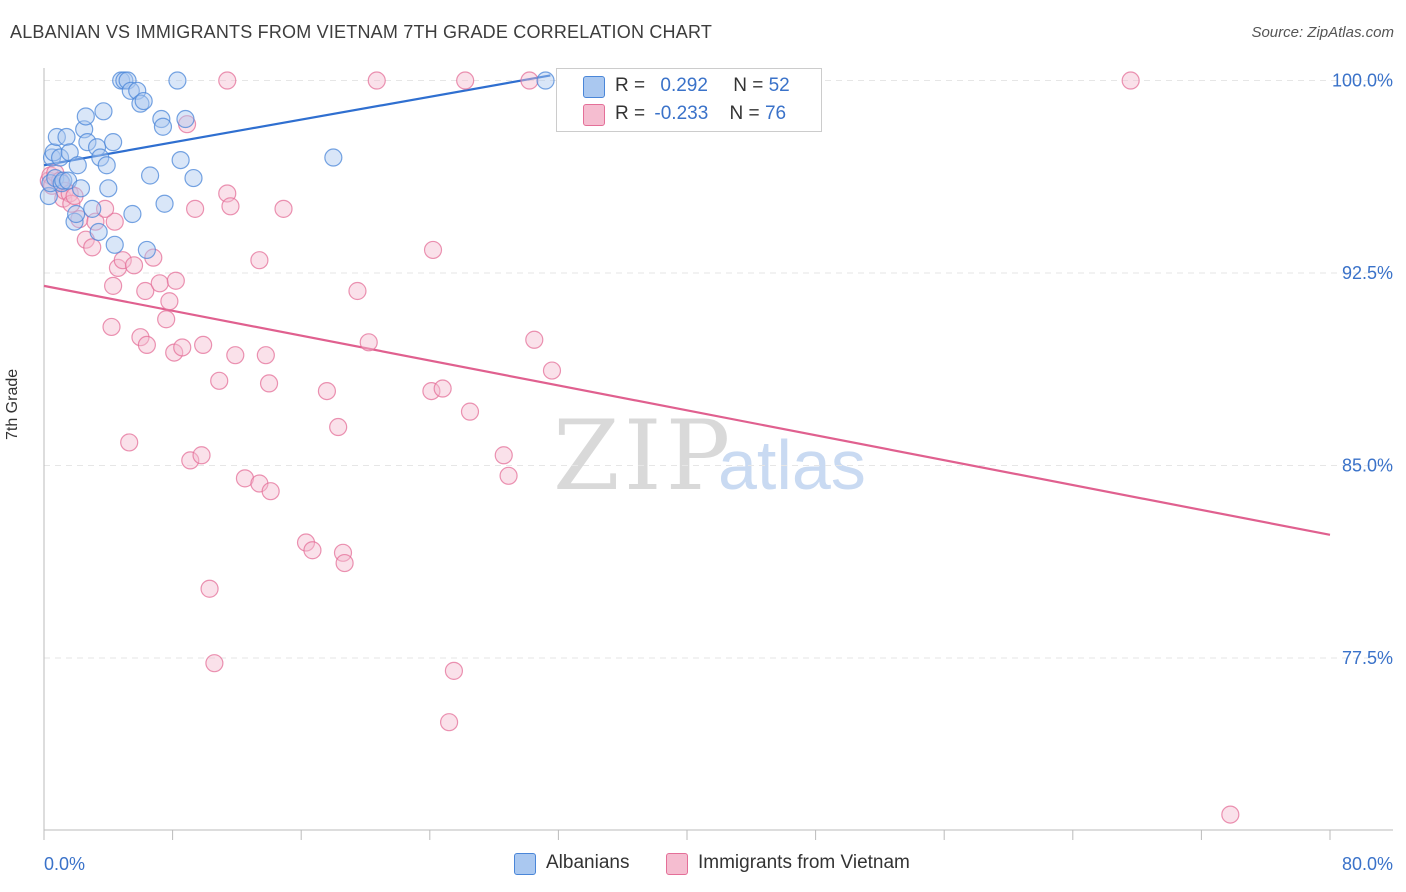 This screenshot has height=892, width=1406. What do you see at coordinates (689, 100) in the screenshot?
I see `stats-legend: R = 0.292 N = 52 R = -0.233 N = 76` at bounding box center [689, 100].